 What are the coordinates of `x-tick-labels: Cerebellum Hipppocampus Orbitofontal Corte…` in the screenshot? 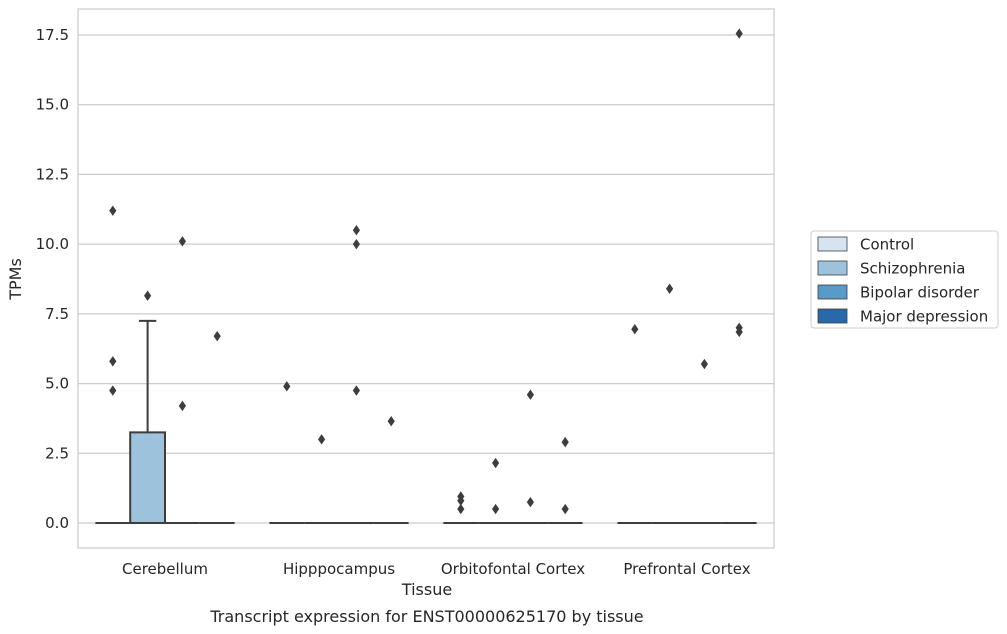 It's located at (436, 569).